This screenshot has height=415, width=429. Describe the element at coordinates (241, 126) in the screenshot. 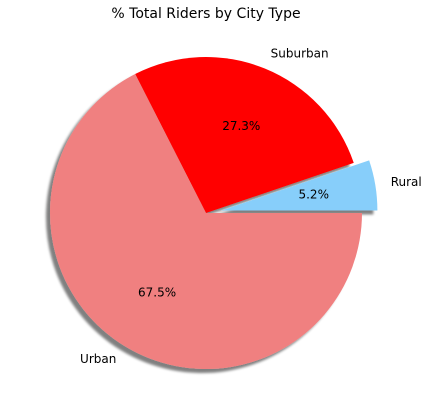

I see `slice-percent-suburban: 27.3%` at that location.